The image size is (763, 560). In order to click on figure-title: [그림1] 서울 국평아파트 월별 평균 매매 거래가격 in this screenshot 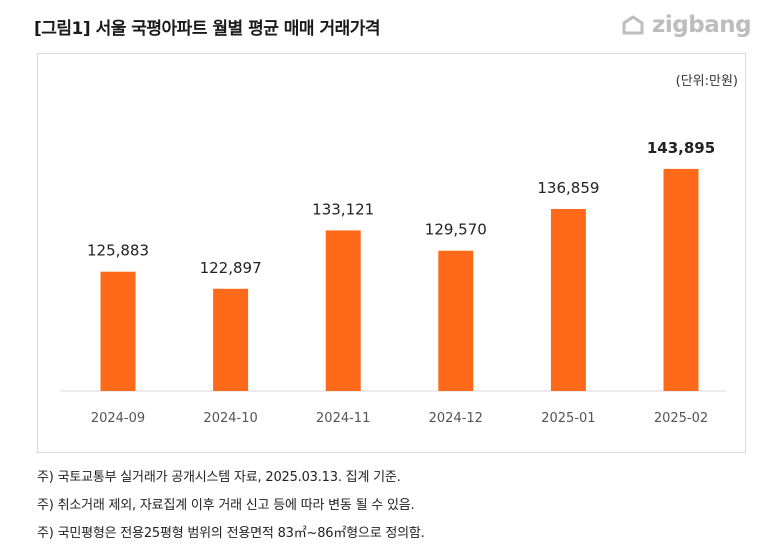, I will do `click(207, 29)`.